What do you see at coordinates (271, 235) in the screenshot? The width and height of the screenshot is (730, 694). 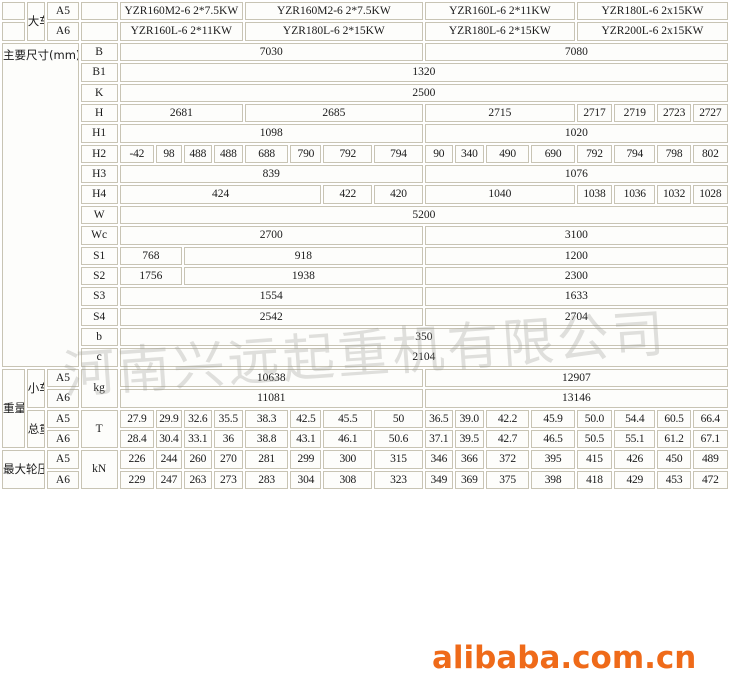 I see `dimension-value: 2700` at bounding box center [271, 235].